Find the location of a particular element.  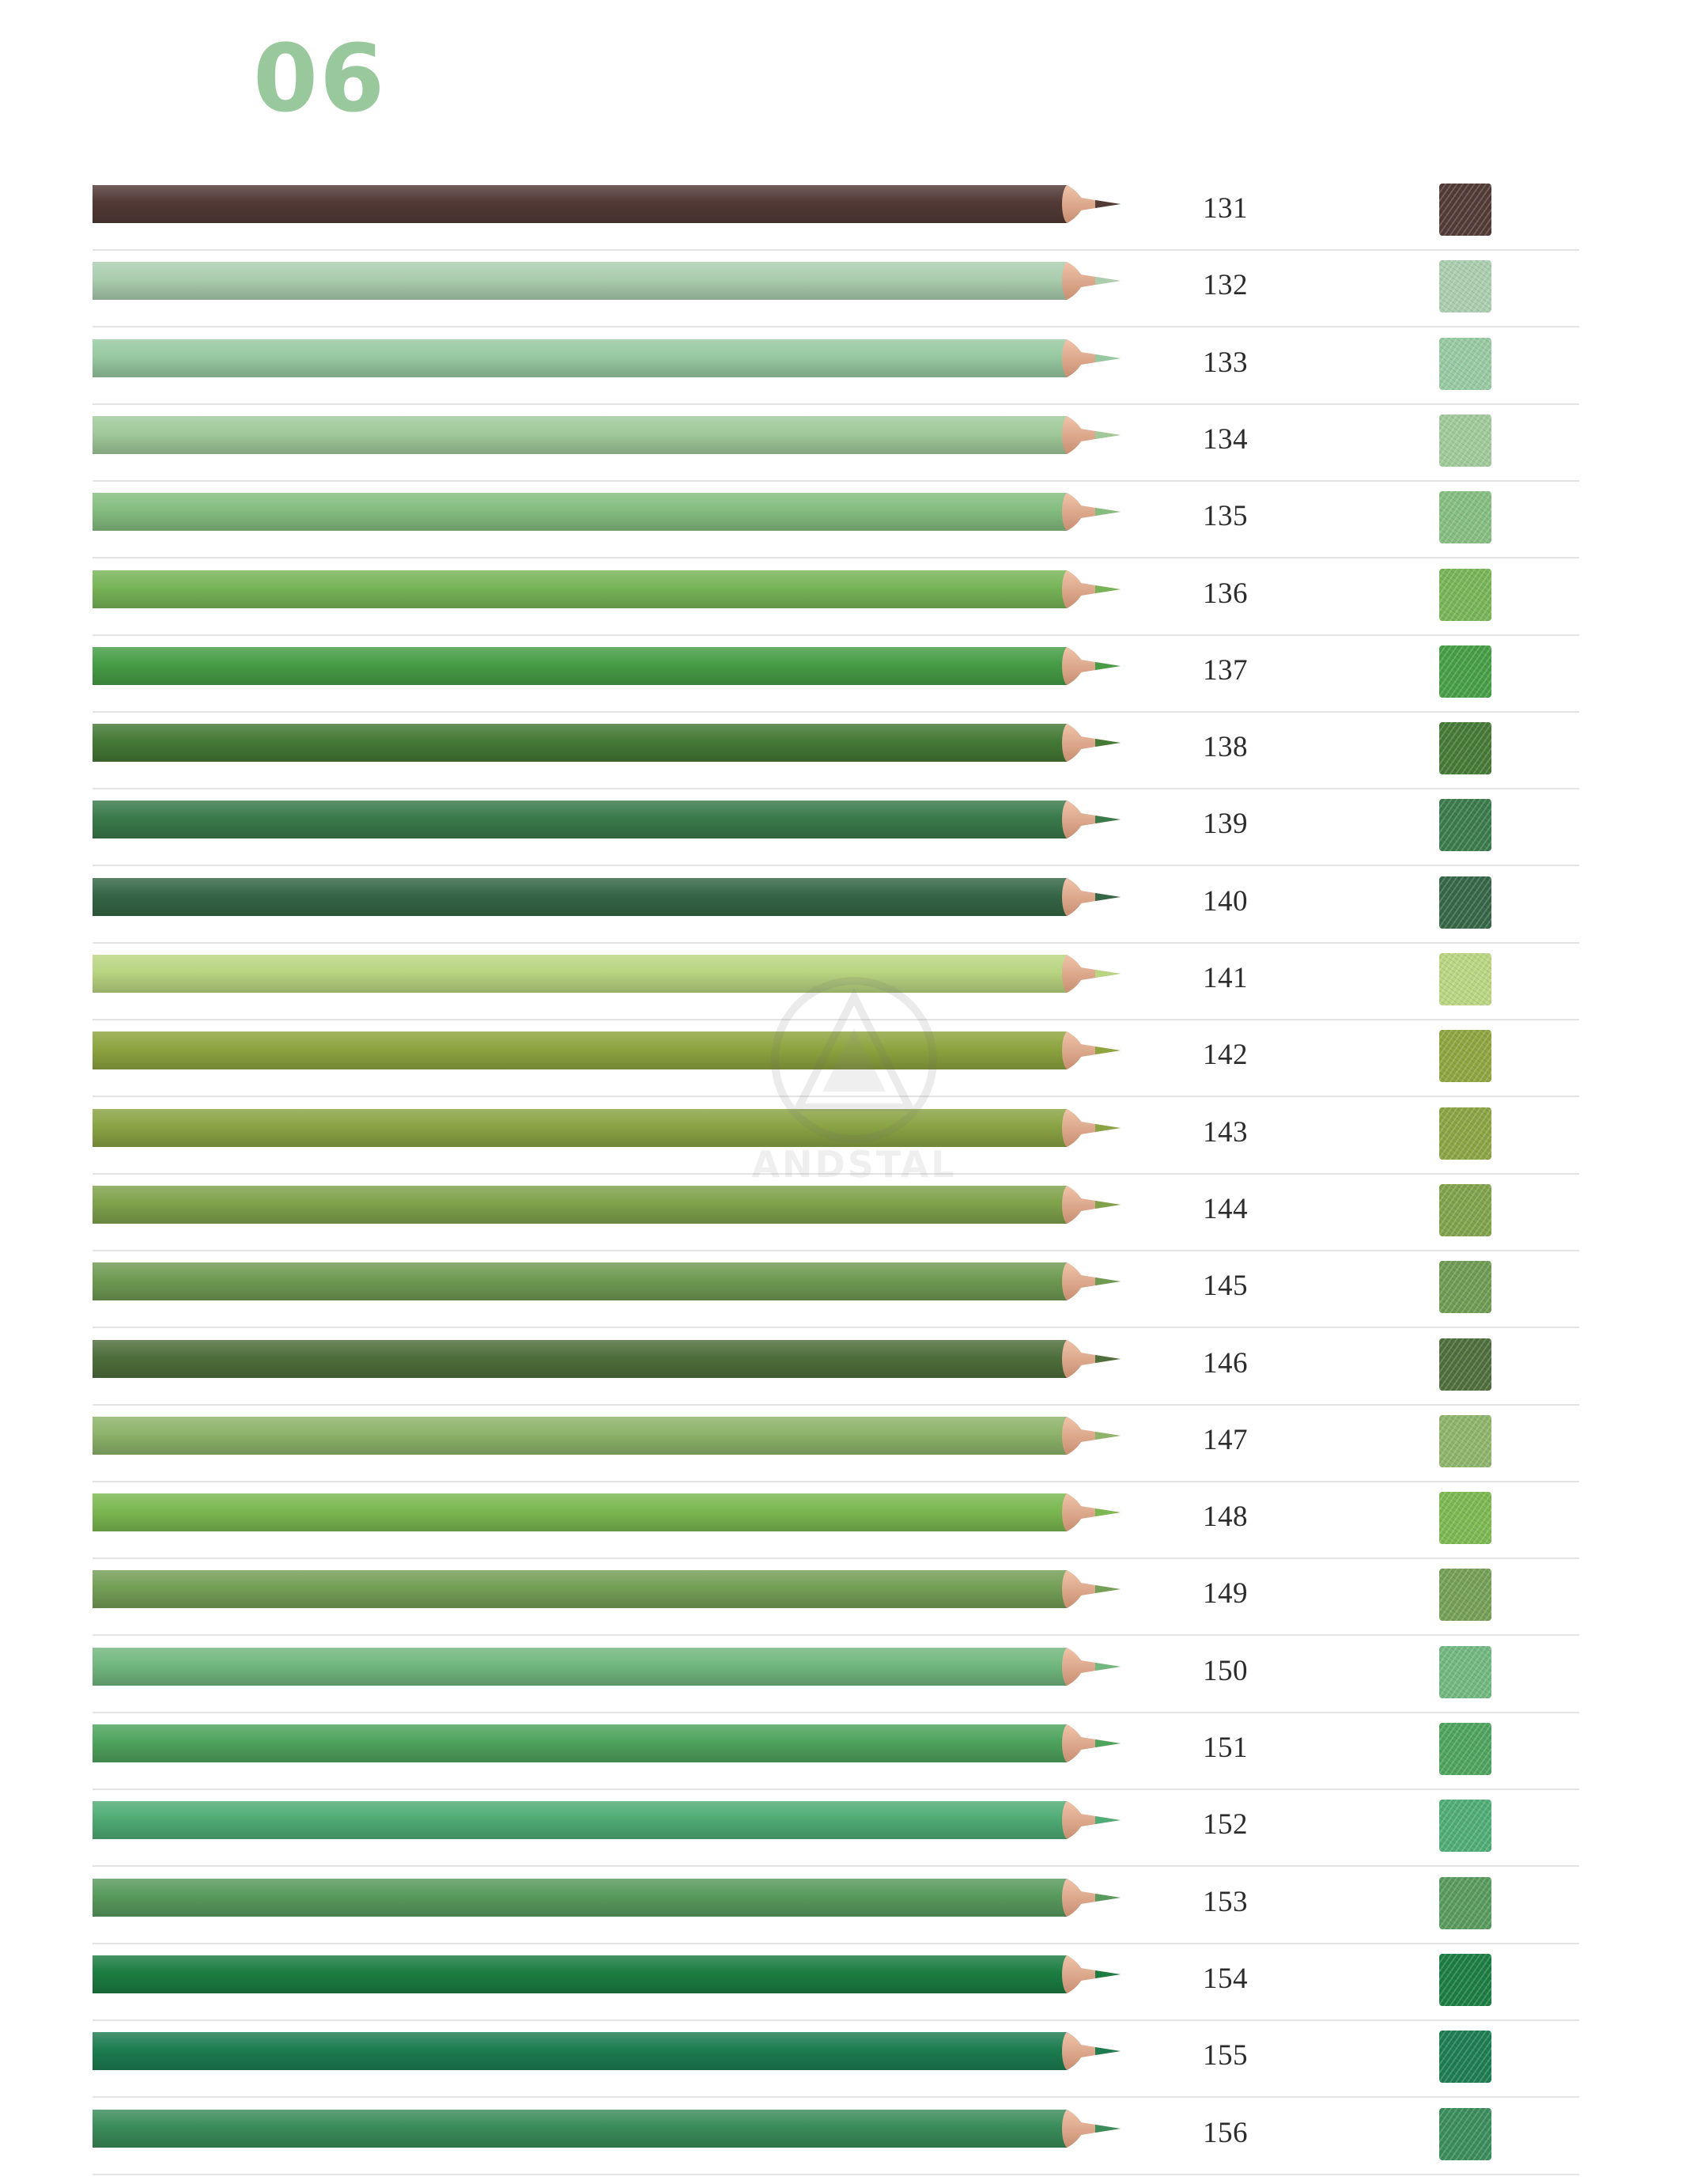

color-code: 134 is located at coordinates (1225, 439).